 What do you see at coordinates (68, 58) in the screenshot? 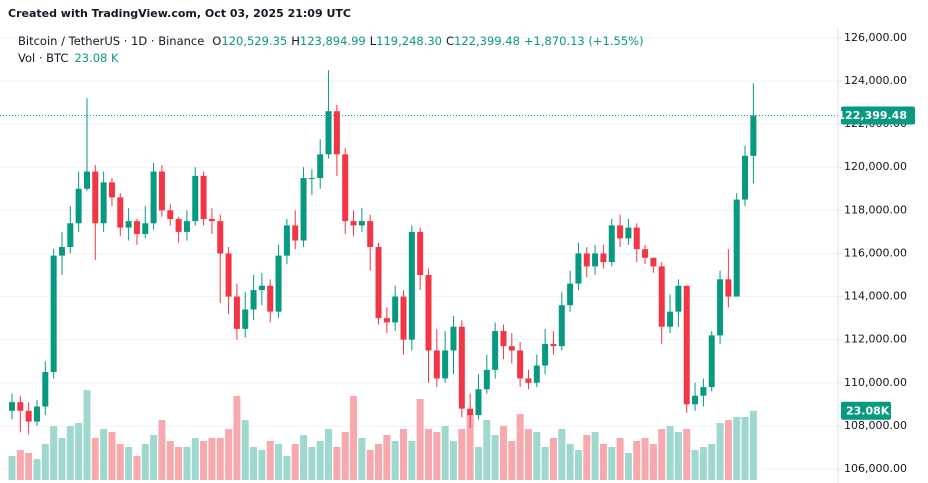
I see `volume-legend: Vol · BTC 23.08 K` at bounding box center [68, 58].